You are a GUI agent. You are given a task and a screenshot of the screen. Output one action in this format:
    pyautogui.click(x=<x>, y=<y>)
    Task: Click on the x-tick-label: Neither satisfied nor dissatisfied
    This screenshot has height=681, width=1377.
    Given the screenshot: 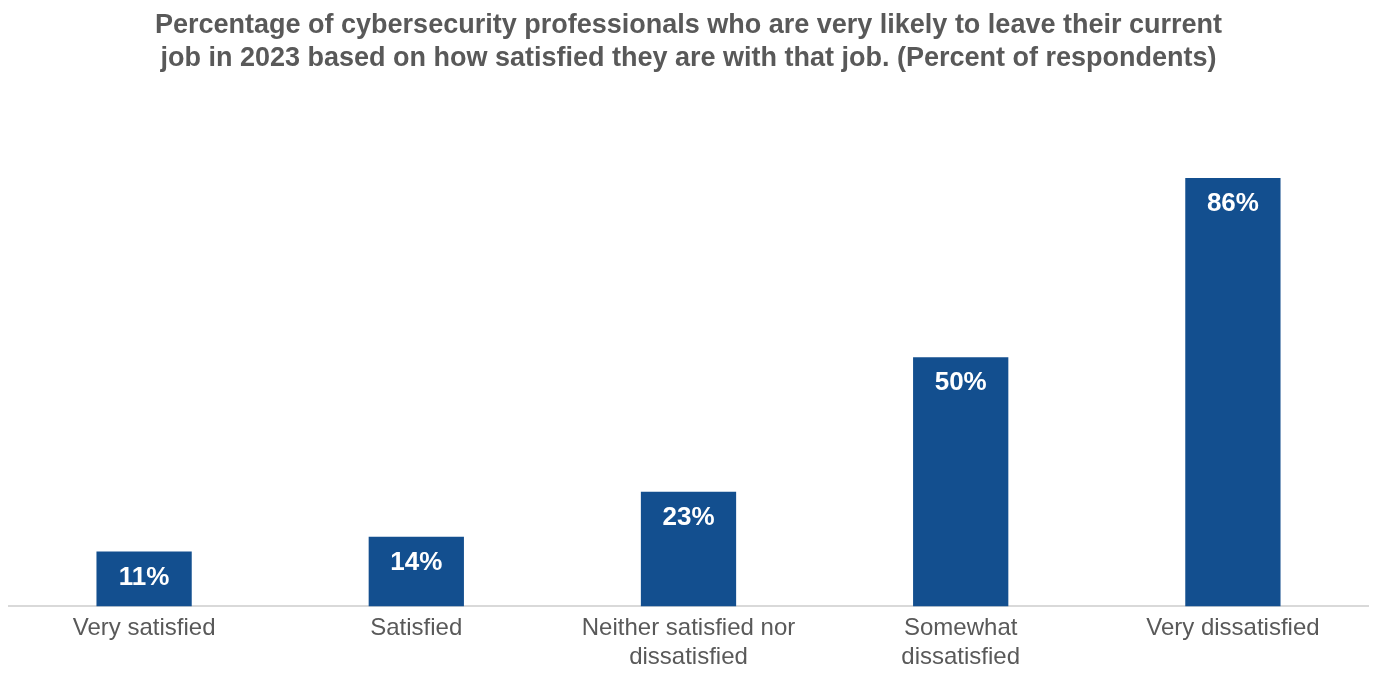 What is the action you would take?
    pyautogui.click(x=688, y=641)
    